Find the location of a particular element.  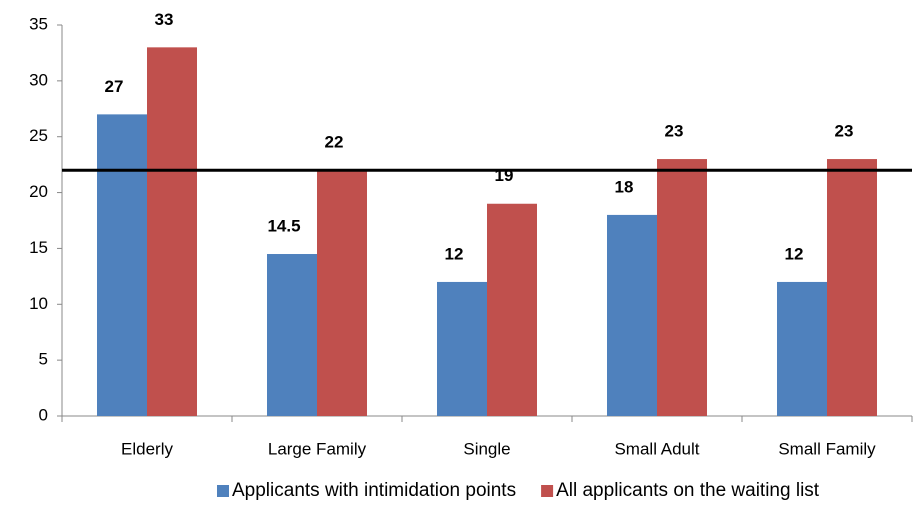

y-tick-label: 5 is located at coordinates (43, 359).